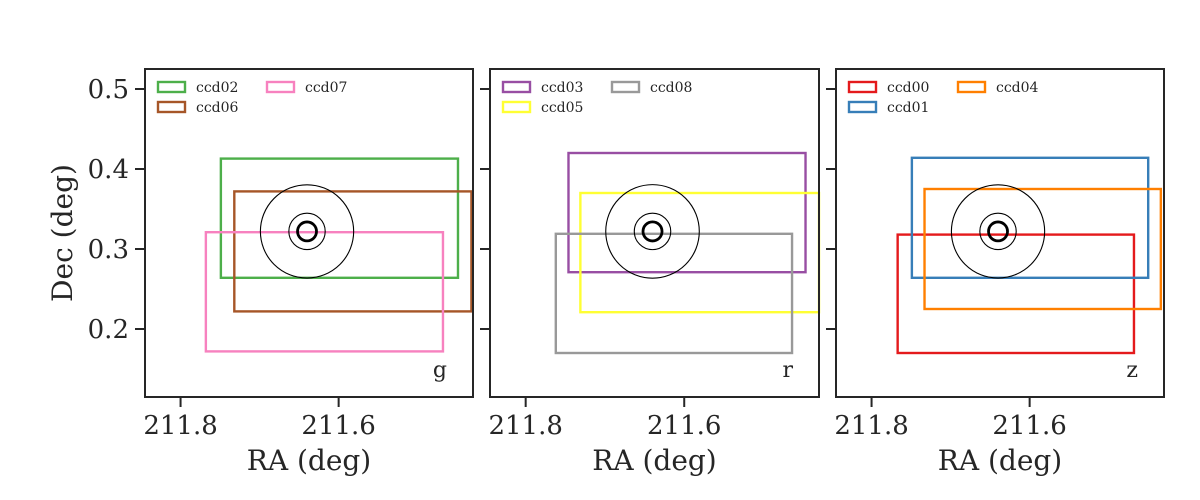  I want to click on legend-label-ccd06: ccd06, so click(217, 108).